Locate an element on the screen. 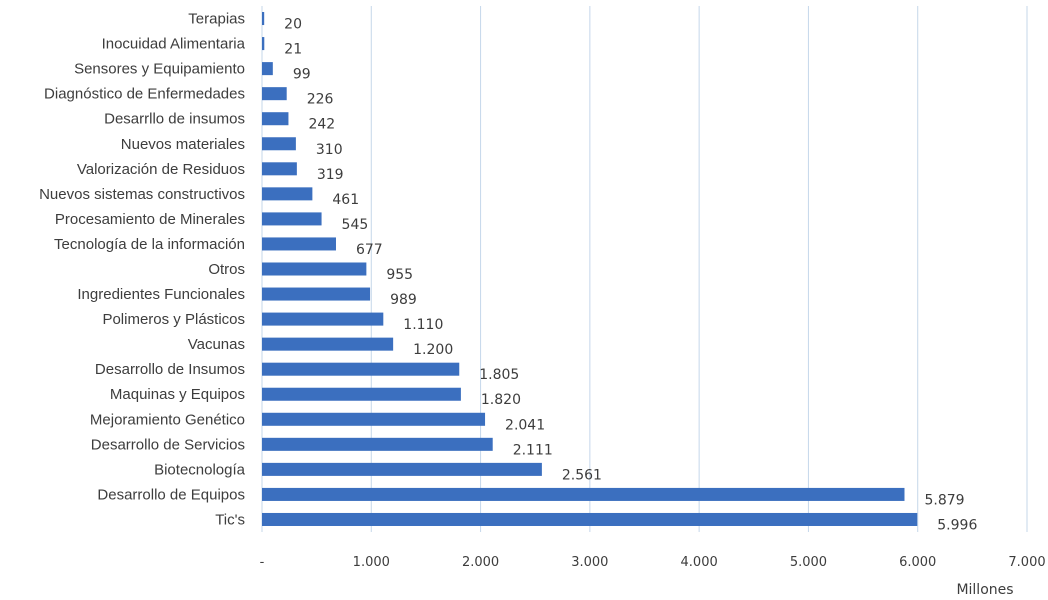 The image size is (1048, 600). data-label: 226 is located at coordinates (320, 100).